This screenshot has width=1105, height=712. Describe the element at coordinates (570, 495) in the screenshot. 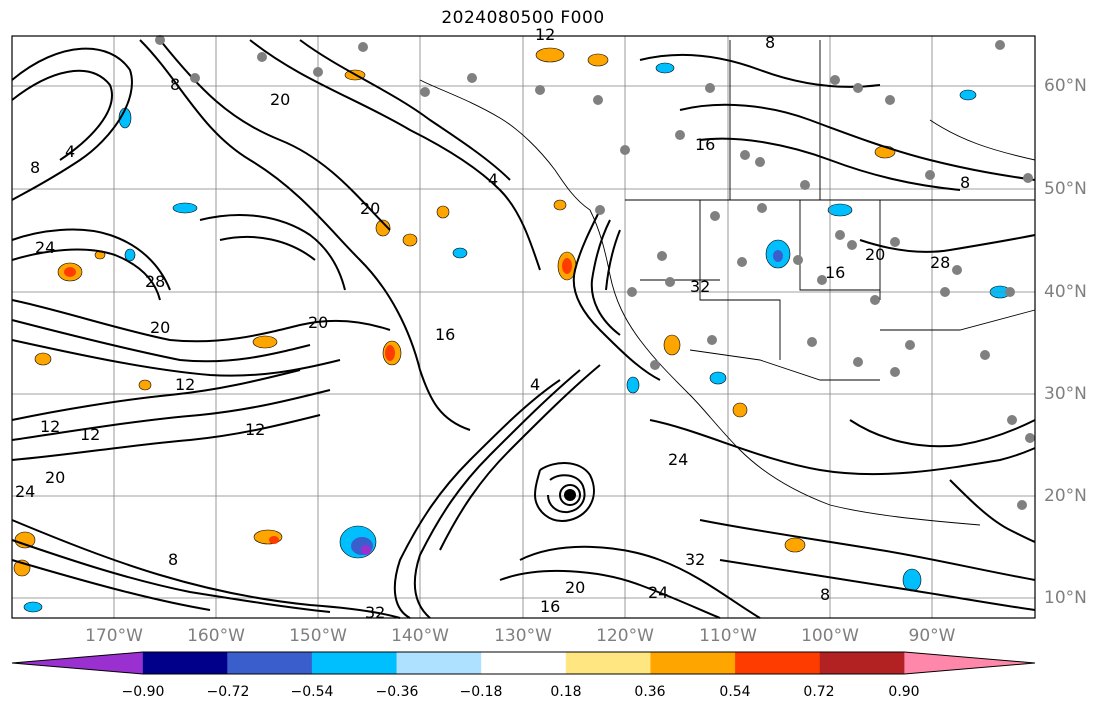

I see `hurricane-center` at that location.